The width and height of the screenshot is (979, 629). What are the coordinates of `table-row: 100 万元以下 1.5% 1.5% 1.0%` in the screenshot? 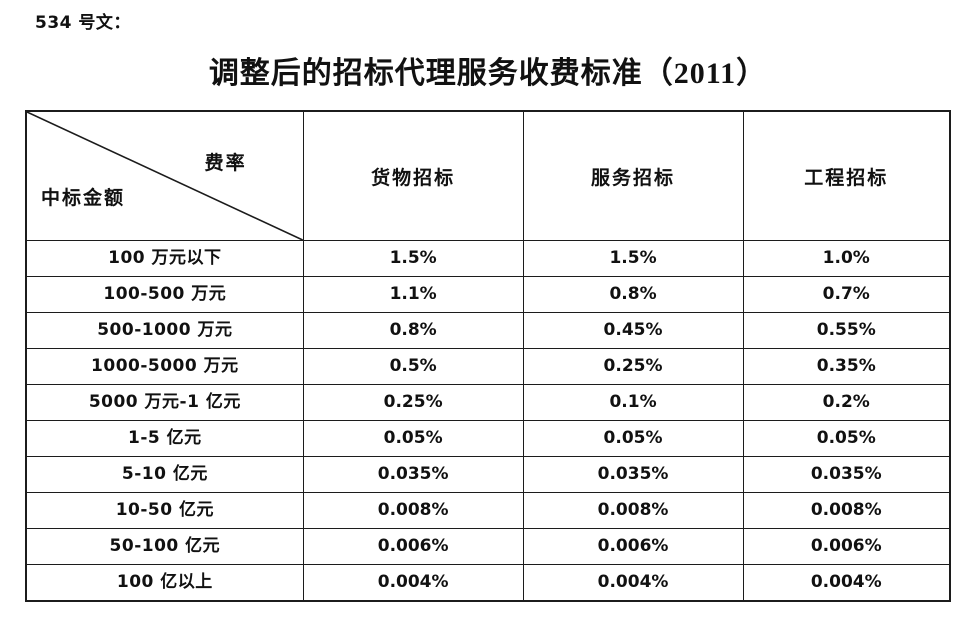 It's located at (488, 258).